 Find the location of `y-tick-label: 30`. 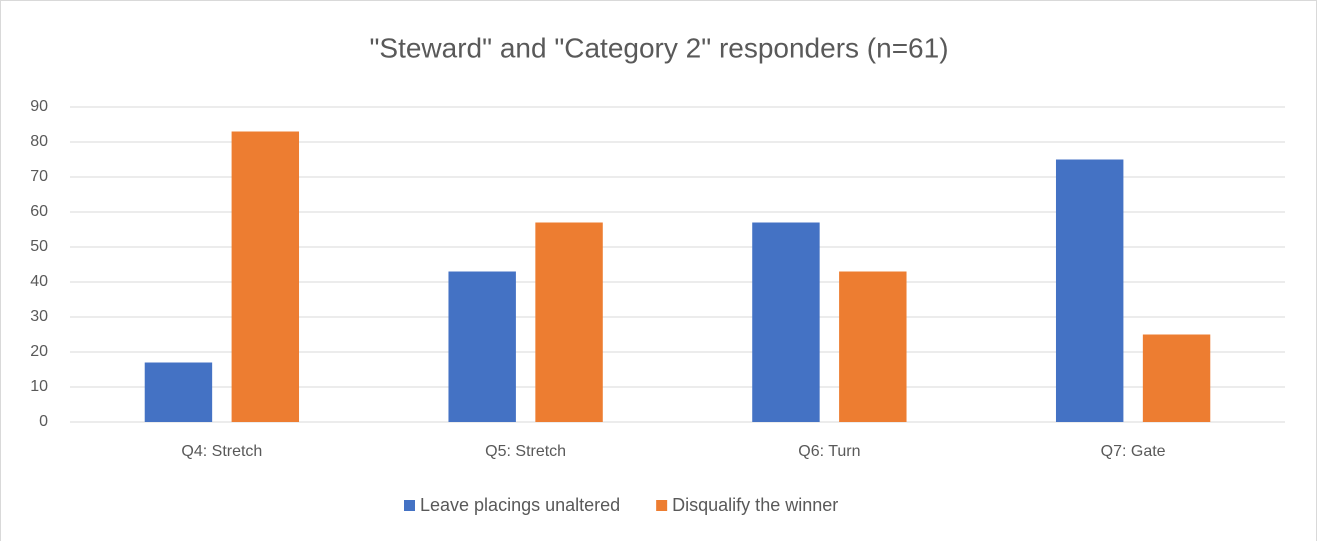

y-tick-label: 30 is located at coordinates (39, 316).